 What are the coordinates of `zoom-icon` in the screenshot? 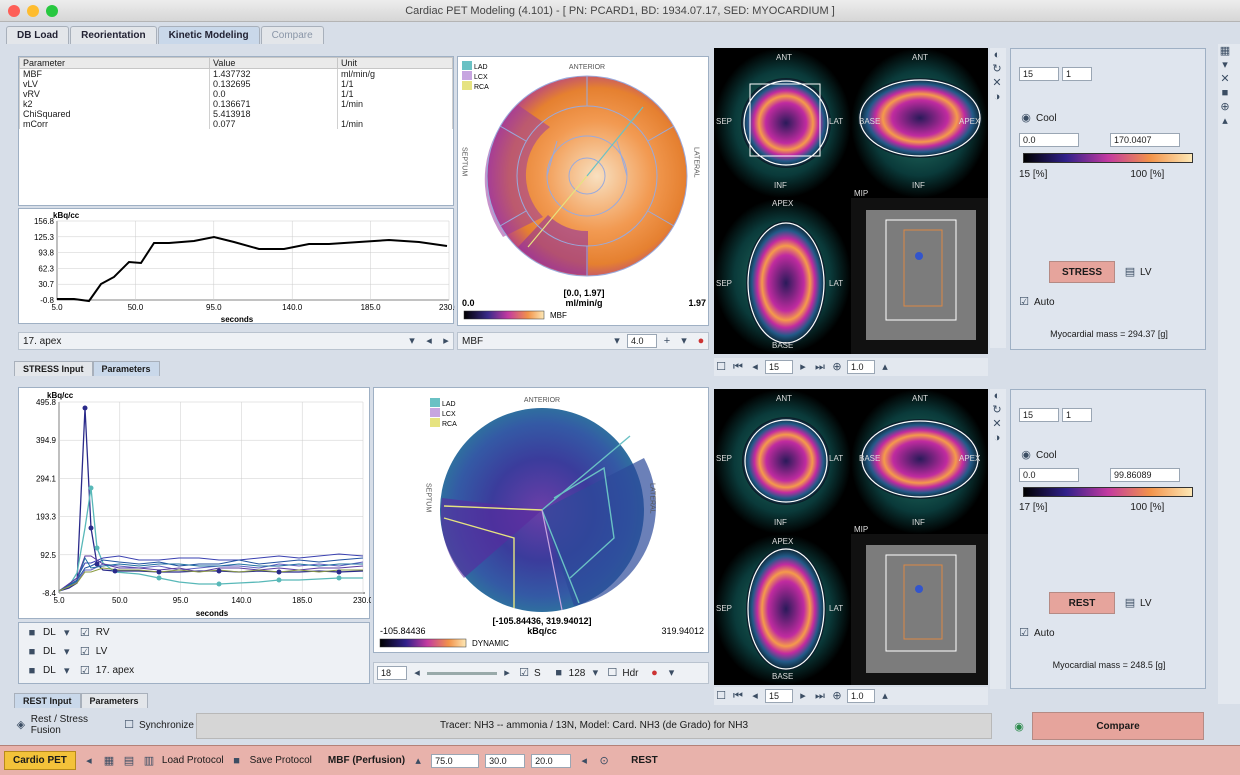 It's located at (52, 11).